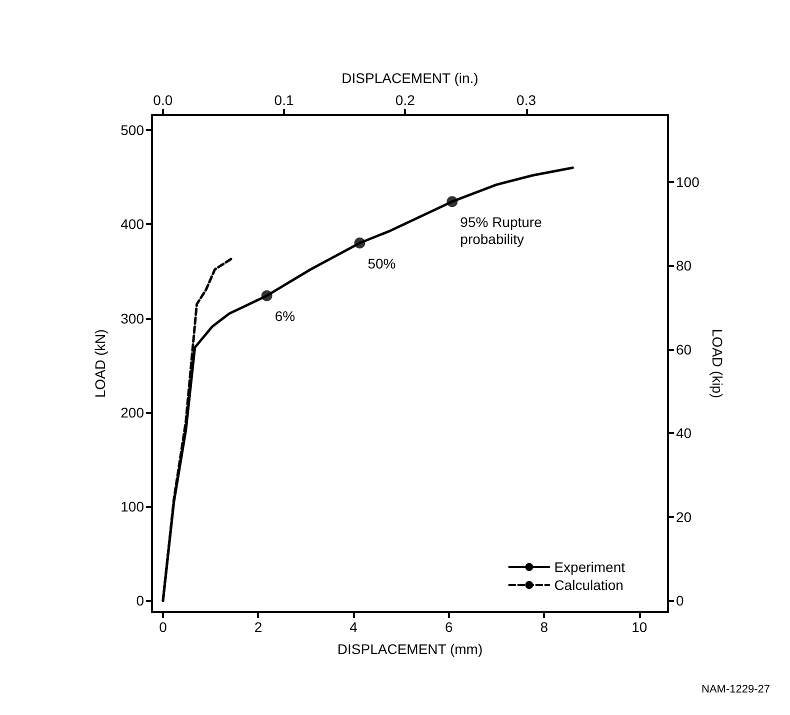  Describe the element at coordinates (640, 627) in the screenshot. I see `x-tick-label: 10` at that location.